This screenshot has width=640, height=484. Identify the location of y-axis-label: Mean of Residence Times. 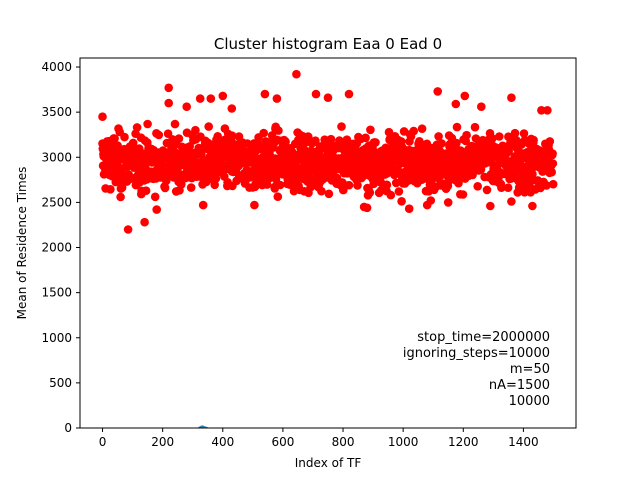
(22, 243).